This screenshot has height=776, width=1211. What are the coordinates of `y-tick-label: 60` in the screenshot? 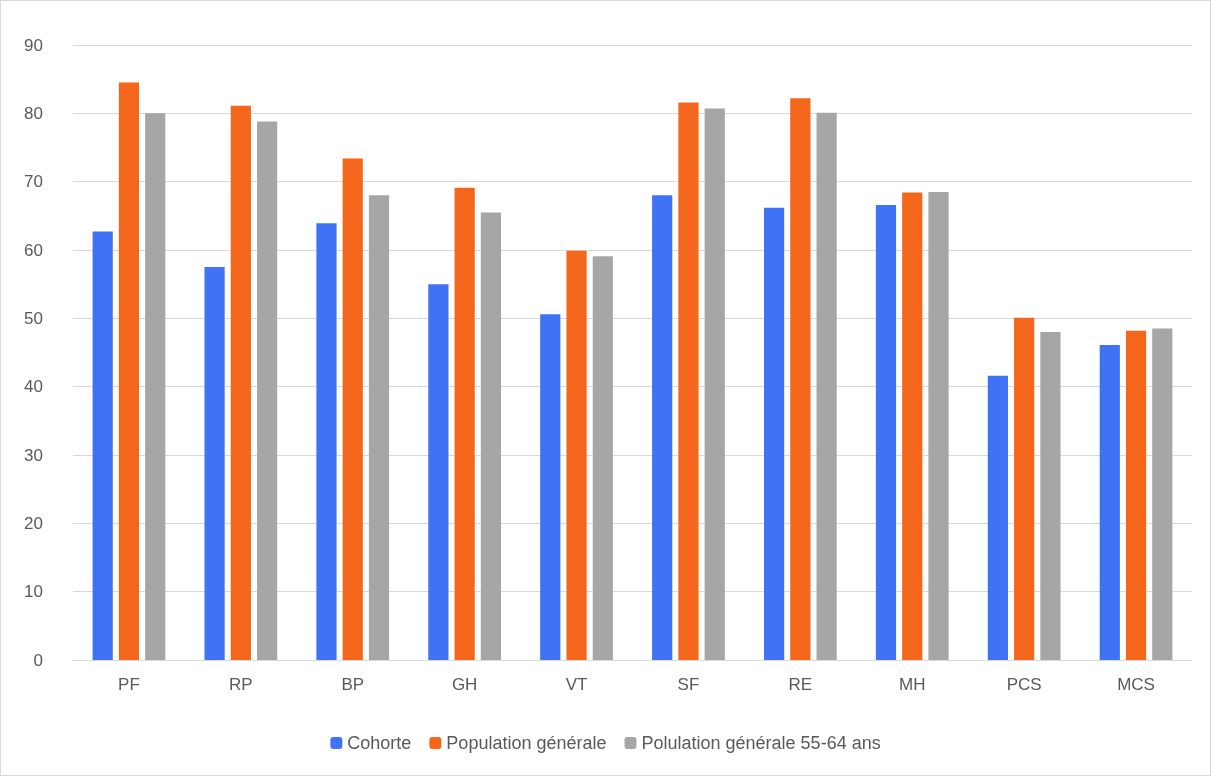 It's located at (33, 250).